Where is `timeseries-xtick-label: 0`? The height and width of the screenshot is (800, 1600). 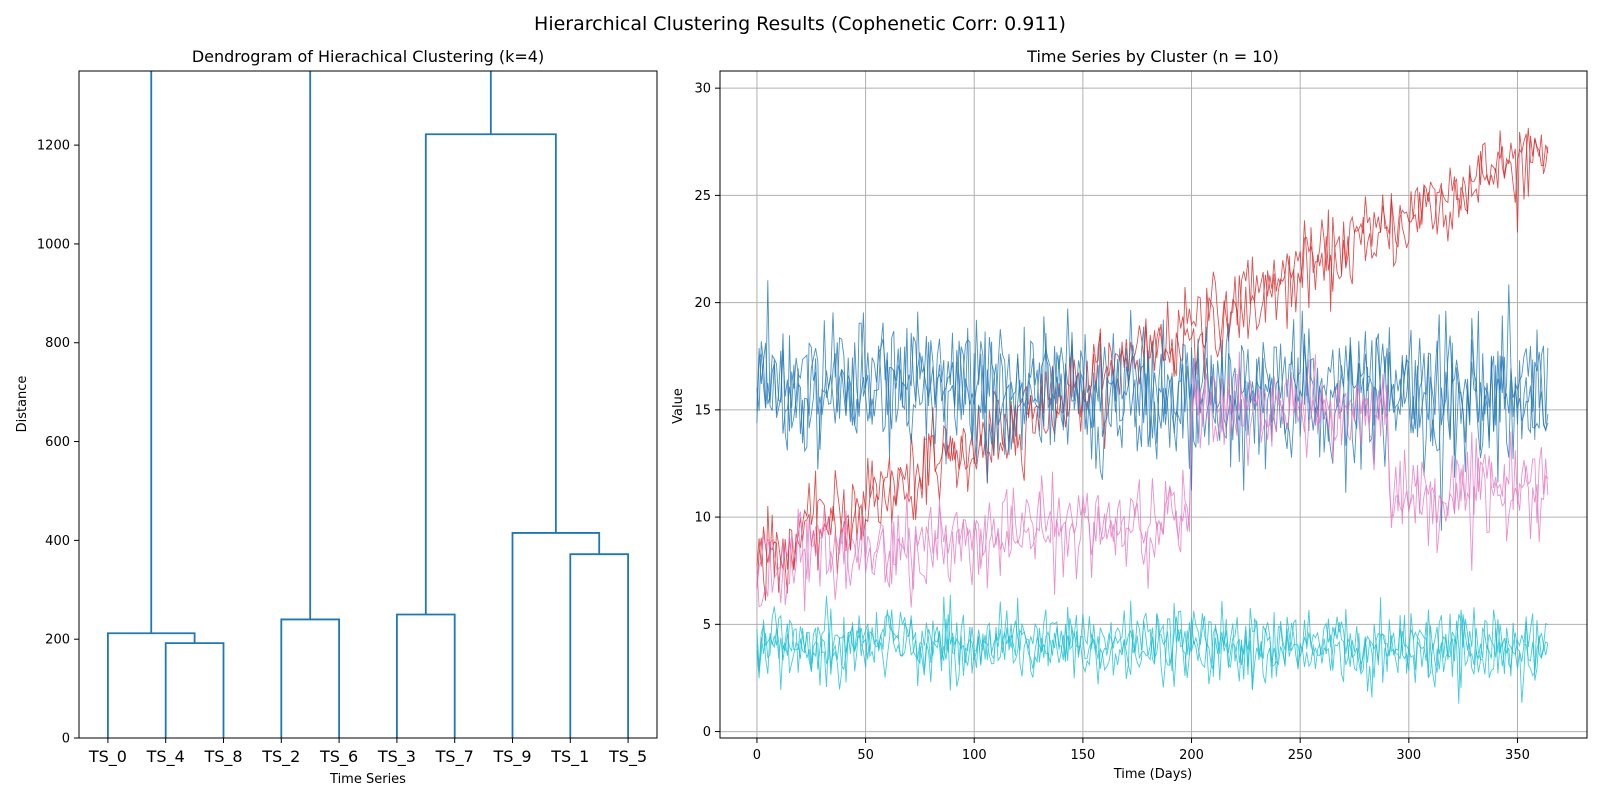
timeseries-xtick-label: 0 is located at coordinates (757, 755).